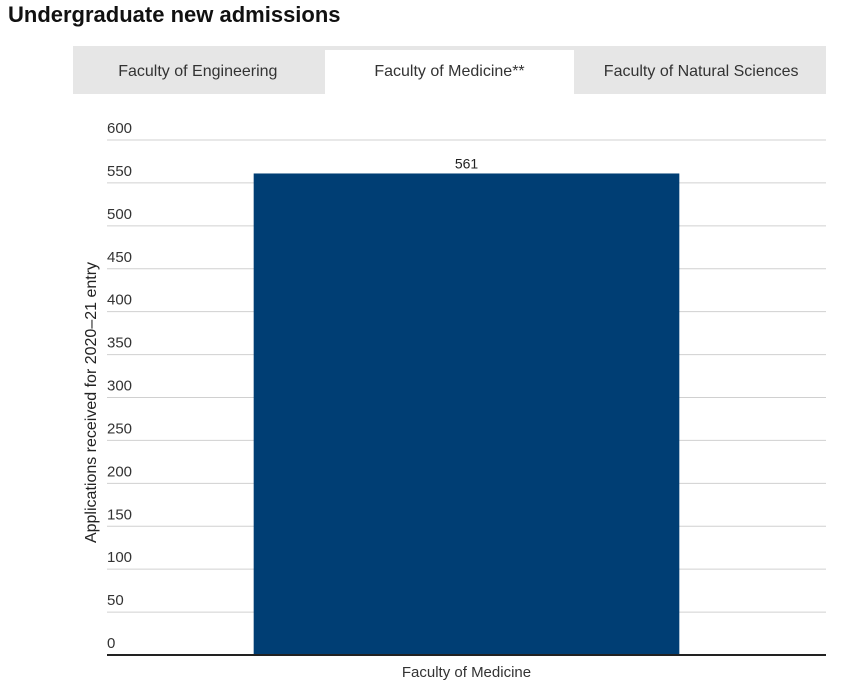 This screenshot has width=849, height=692. What do you see at coordinates (119, 300) in the screenshot?
I see `y-tick-label: 400` at bounding box center [119, 300].